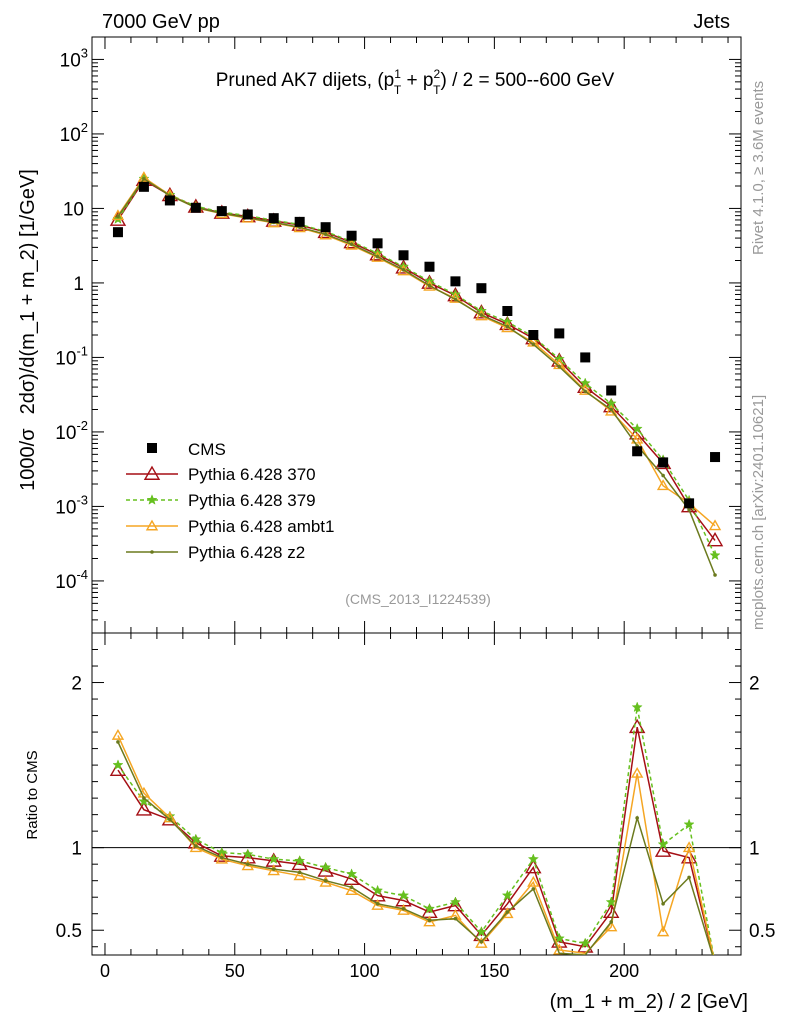  I want to click on y-tick-label: 10³, so click(74, 58).